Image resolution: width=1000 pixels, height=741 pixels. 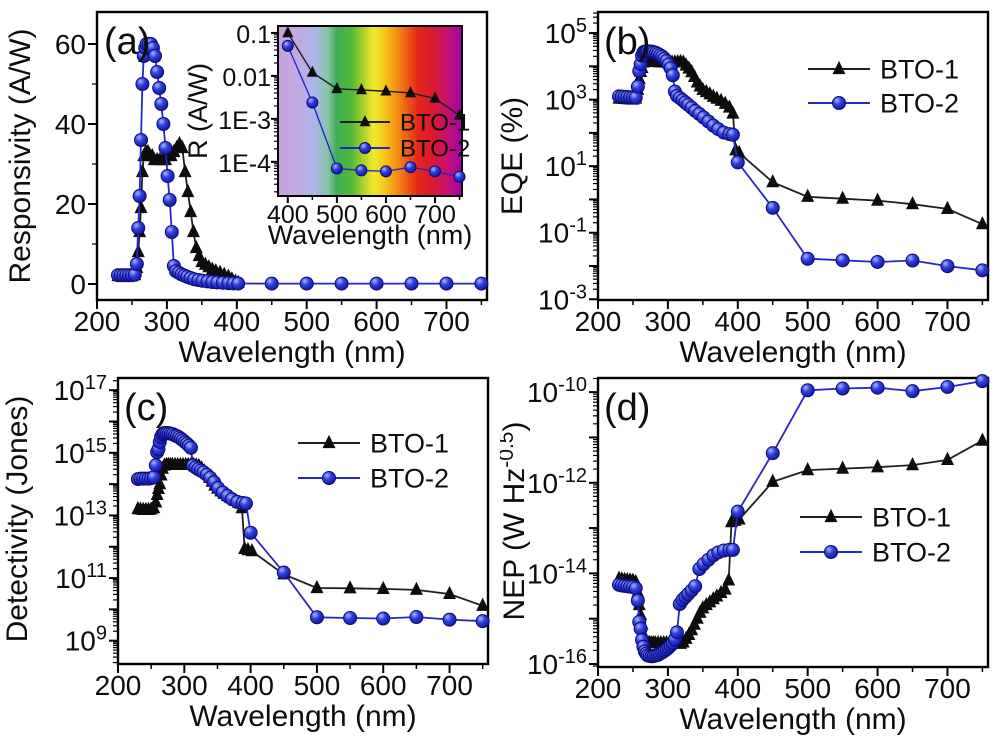 What do you see at coordinates (566, 165) in the screenshot?
I see `y-tick-label: 10¹` at bounding box center [566, 165].